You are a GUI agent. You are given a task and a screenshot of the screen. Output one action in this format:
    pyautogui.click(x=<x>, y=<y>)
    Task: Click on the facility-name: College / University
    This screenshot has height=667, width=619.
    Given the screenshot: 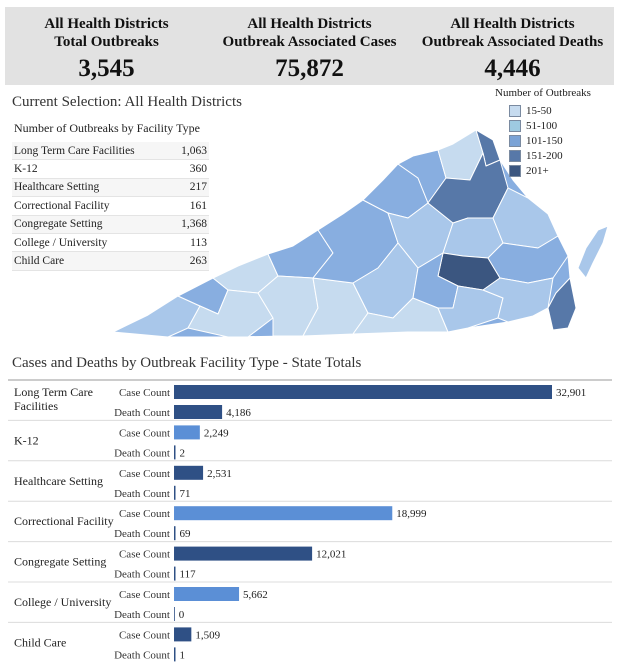 What is the action you would take?
    pyautogui.click(x=91, y=243)
    